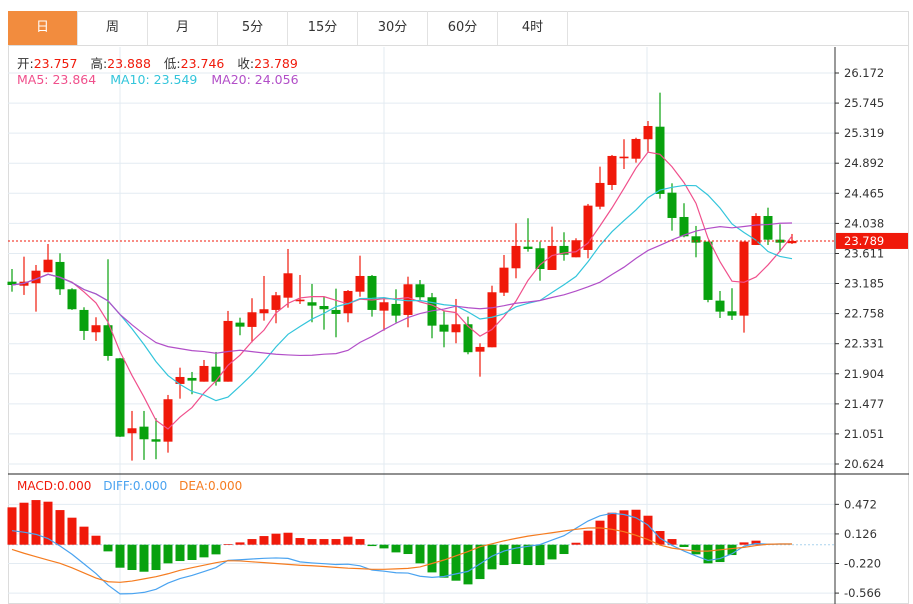 The image size is (913, 604). What do you see at coordinates (129, 63) in the screenshot?
I see `high-value: 23.888` at bounding box center [129, 63].